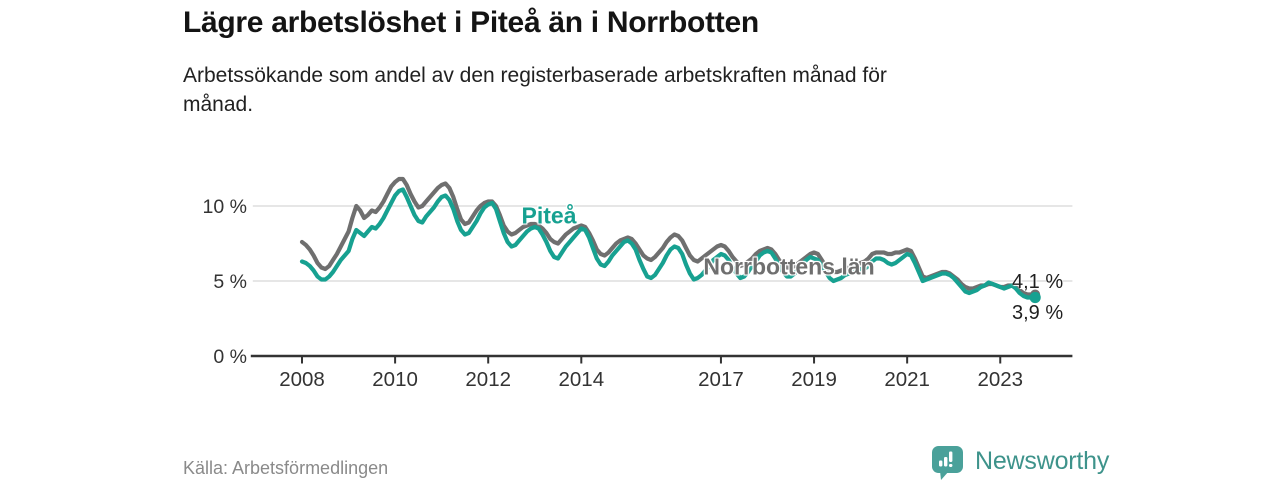 This screenshot has width=1280, height=481. I want to click on newsworthy-wordmark: Newsworthy, so click(1042, 461).